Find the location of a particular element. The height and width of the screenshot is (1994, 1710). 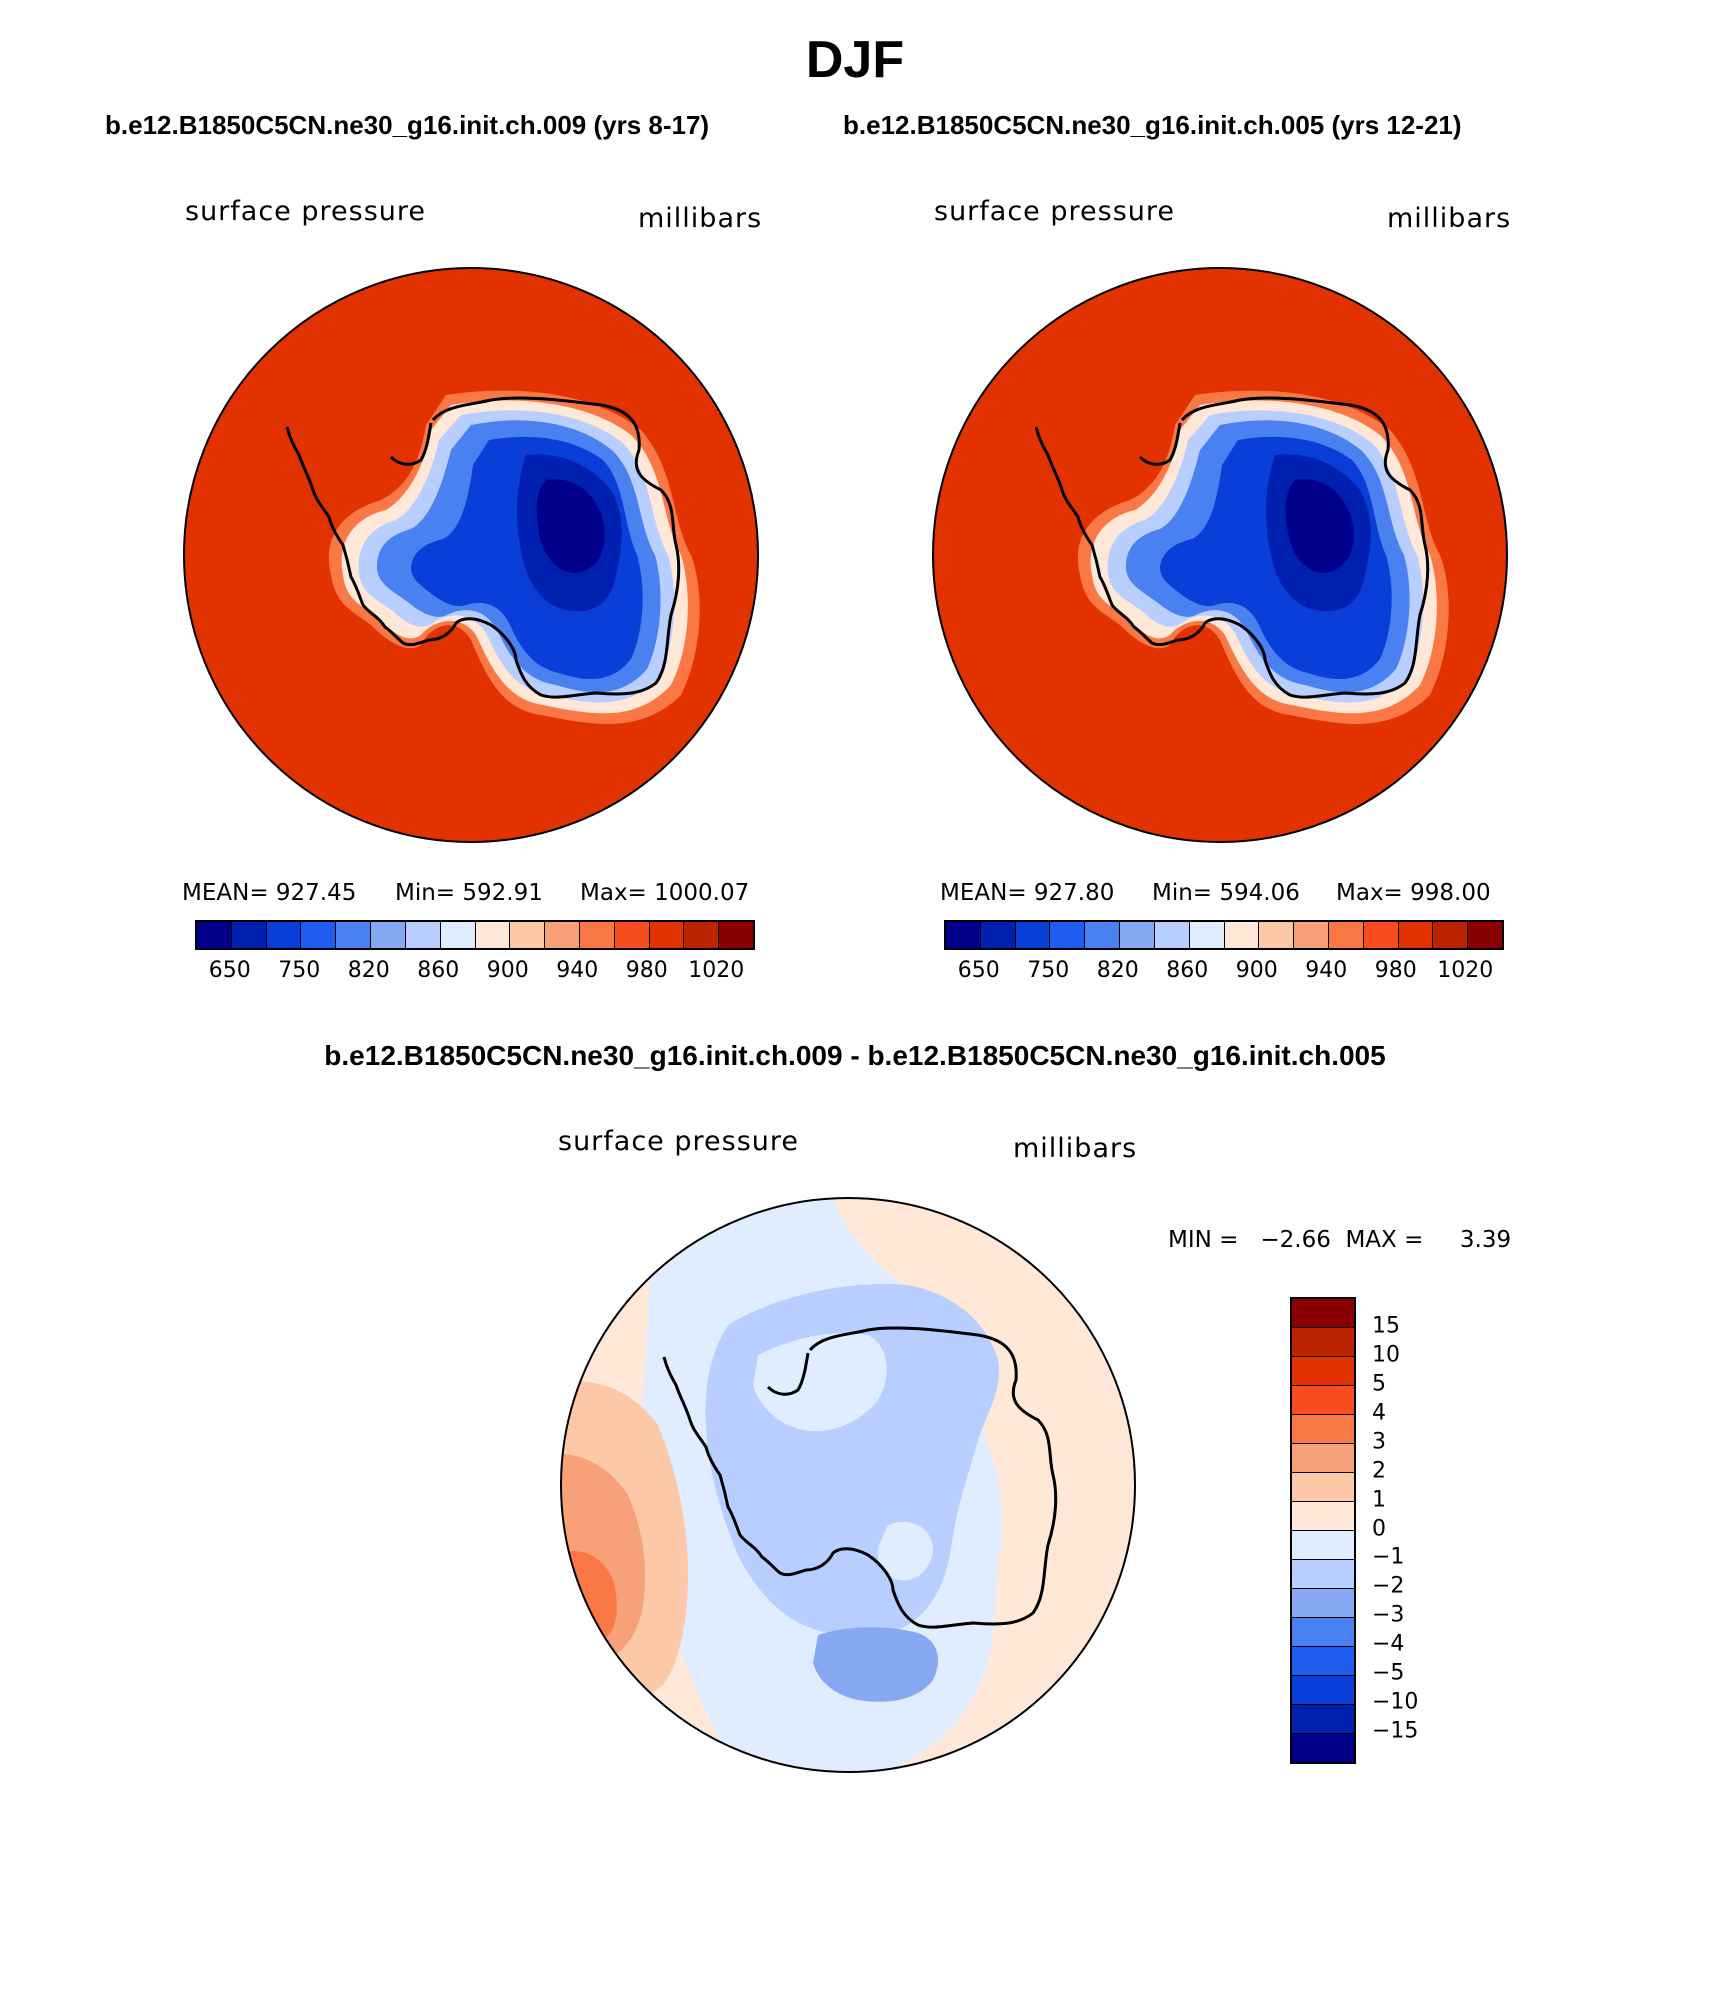

diff-colorbar-tick-label: 5 is located at coordinates (1379, 1384).